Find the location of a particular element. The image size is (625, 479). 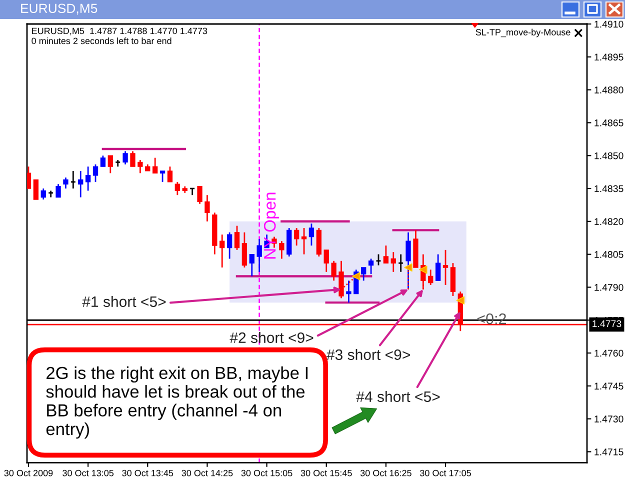

x-tick-label: 30 Oct 15:45 is located at coordinates (326, 473).